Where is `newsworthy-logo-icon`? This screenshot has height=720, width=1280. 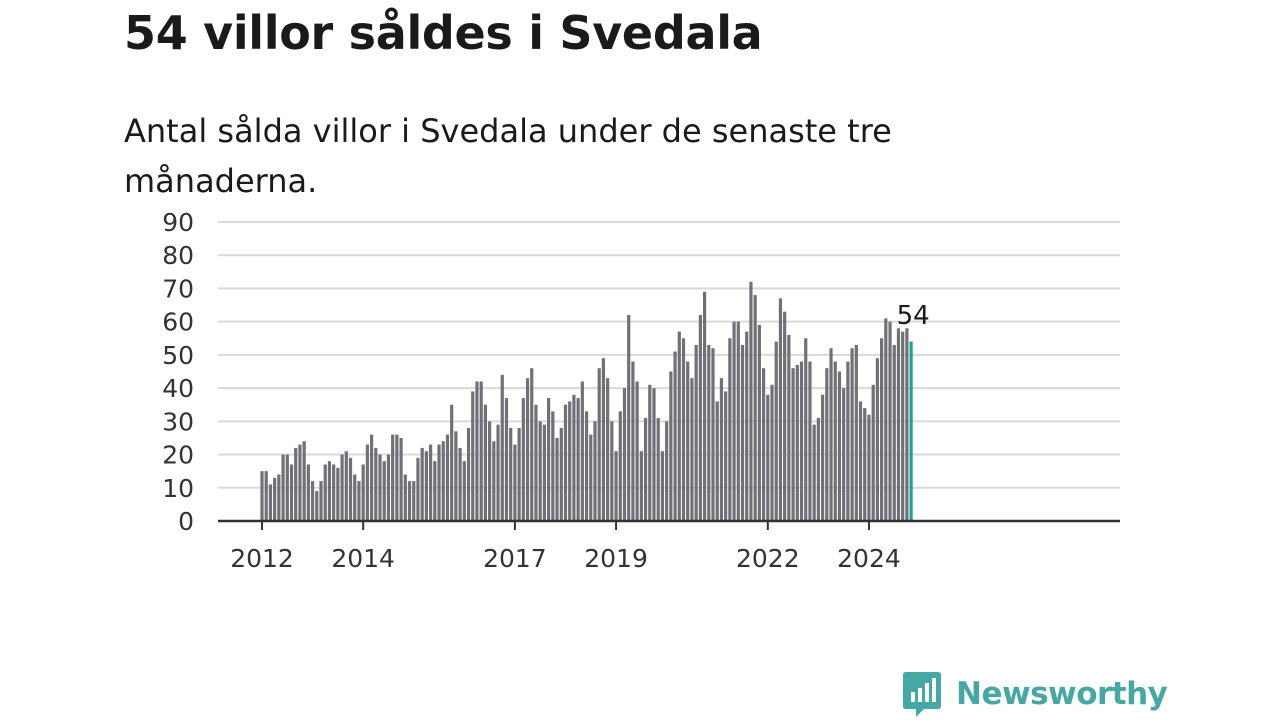
newsworthy-logo-icon is located at coordinates (922, 694).